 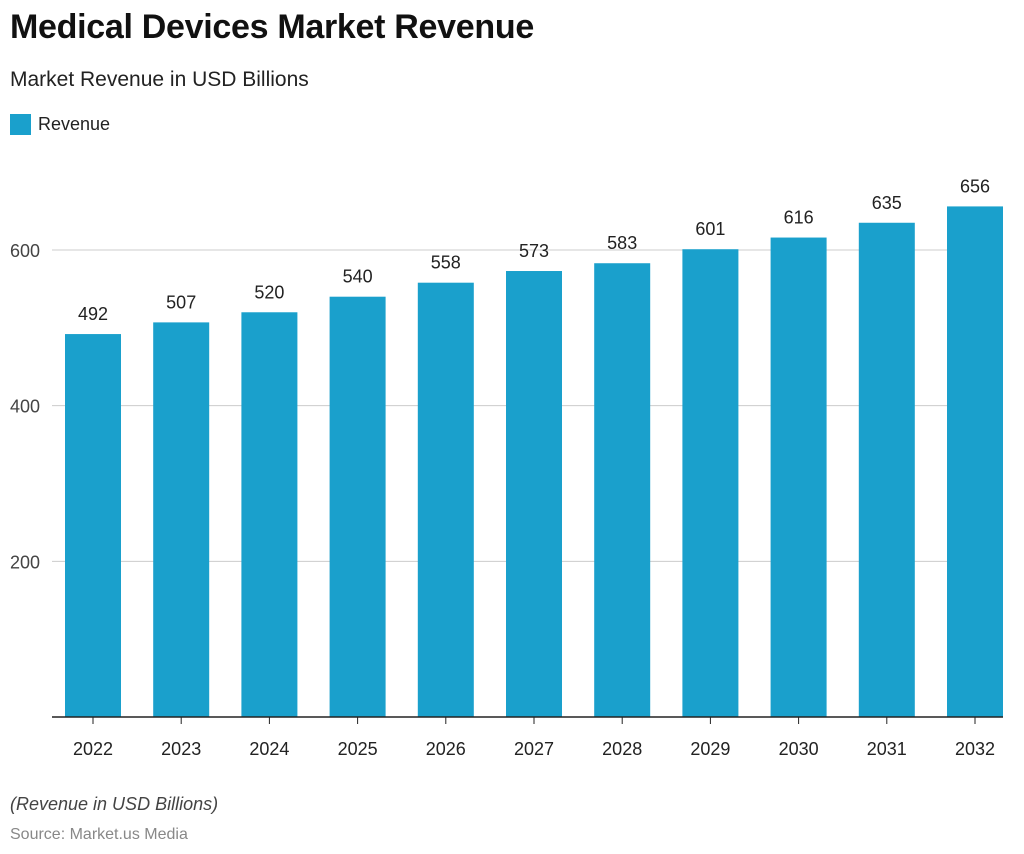 I want to click on x-tick-label: 2024, so click(x=269, y=749).